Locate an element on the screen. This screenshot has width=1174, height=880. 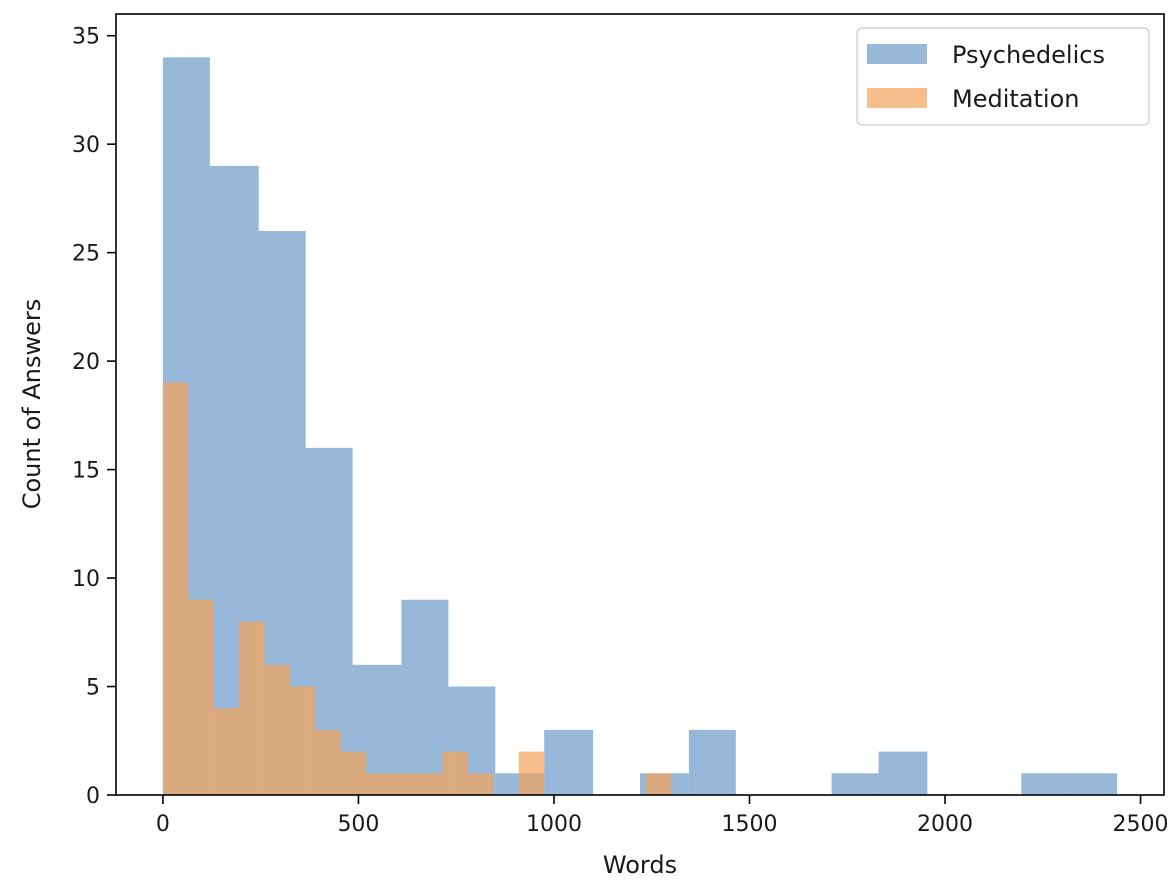
legend: Psychedelics Meditation is located at coordinates (1003, 76).